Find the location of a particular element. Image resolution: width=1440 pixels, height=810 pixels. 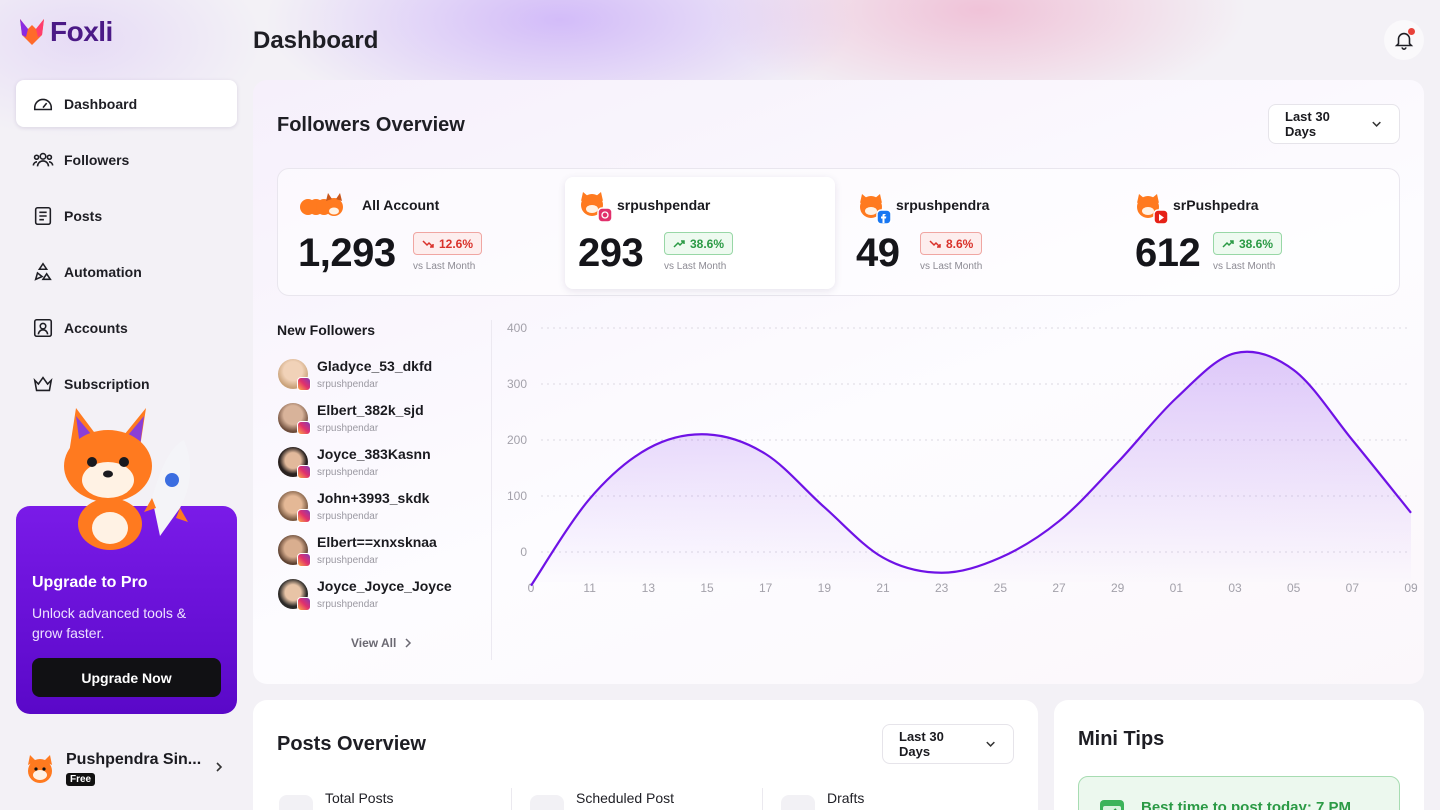

sidebar-item-dashboard: Dashboard is located at coordinates (126, 103).